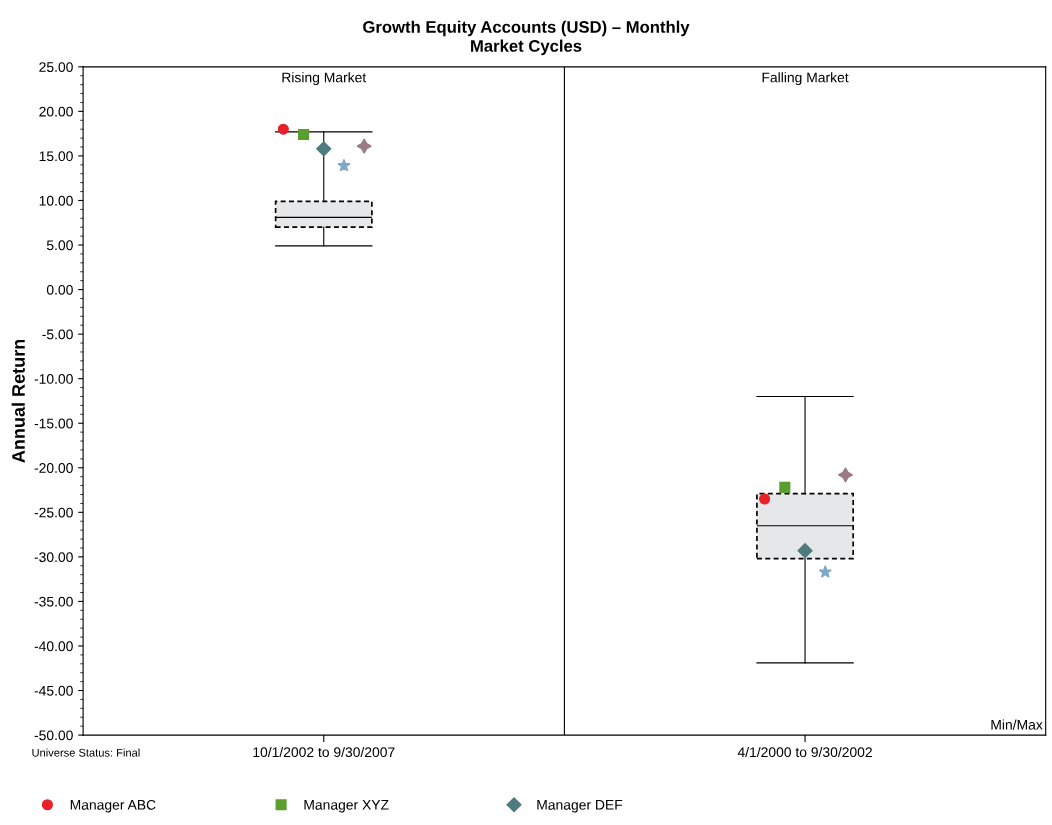 Image resolution: width=1052 pixels, height=825 pixels. I want to click on y-tick-label: -35.00, so click(53, 601).